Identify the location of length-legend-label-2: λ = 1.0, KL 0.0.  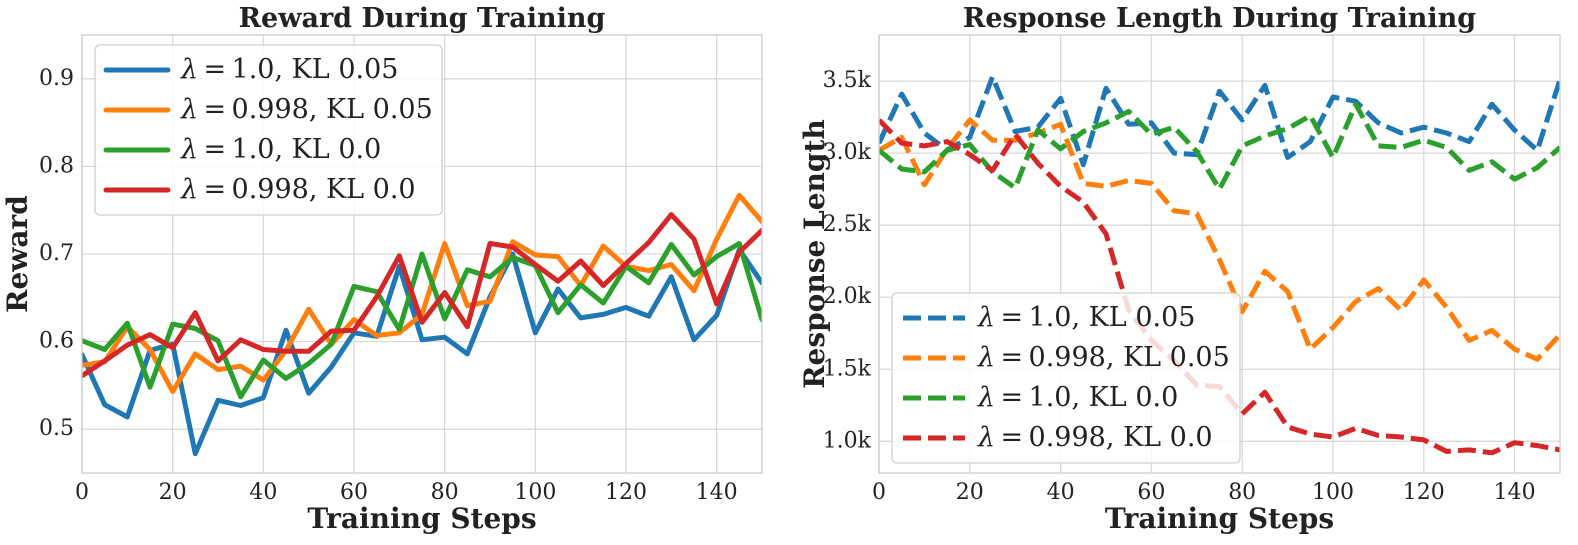
(1077, 397).